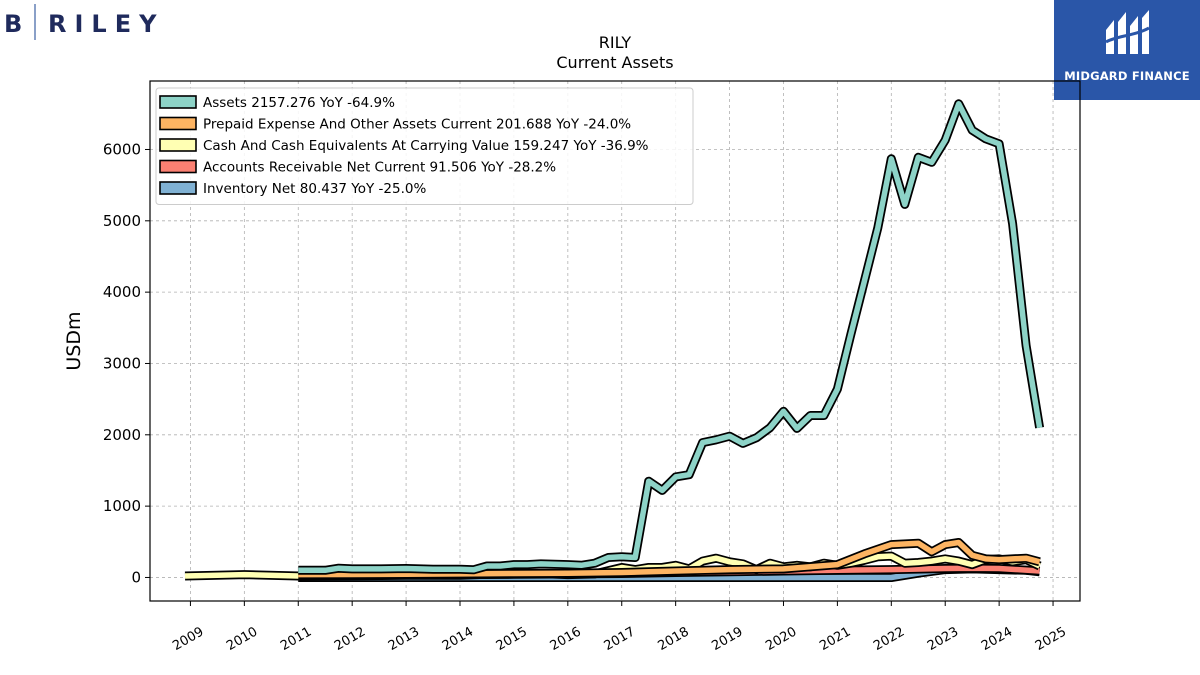 This screenshot has width=1200, height=675. I want to click on midgard-finance-emblem-icon, so click(1127, 32).